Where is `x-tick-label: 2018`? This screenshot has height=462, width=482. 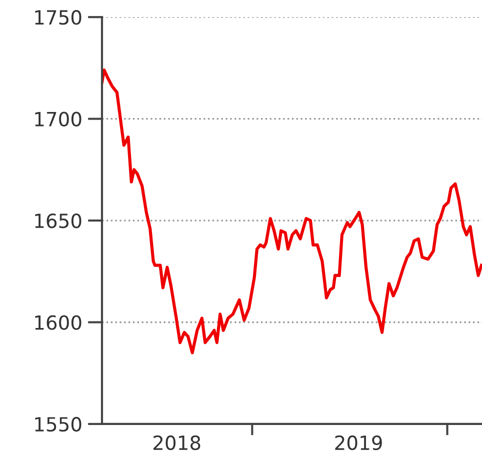 x-tick-label: 2018 is located at coordinates (177, 442).